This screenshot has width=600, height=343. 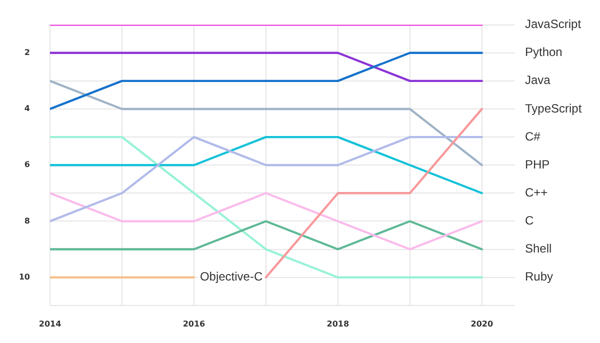 I want to click on text: Java, so click(x=538, y=80).